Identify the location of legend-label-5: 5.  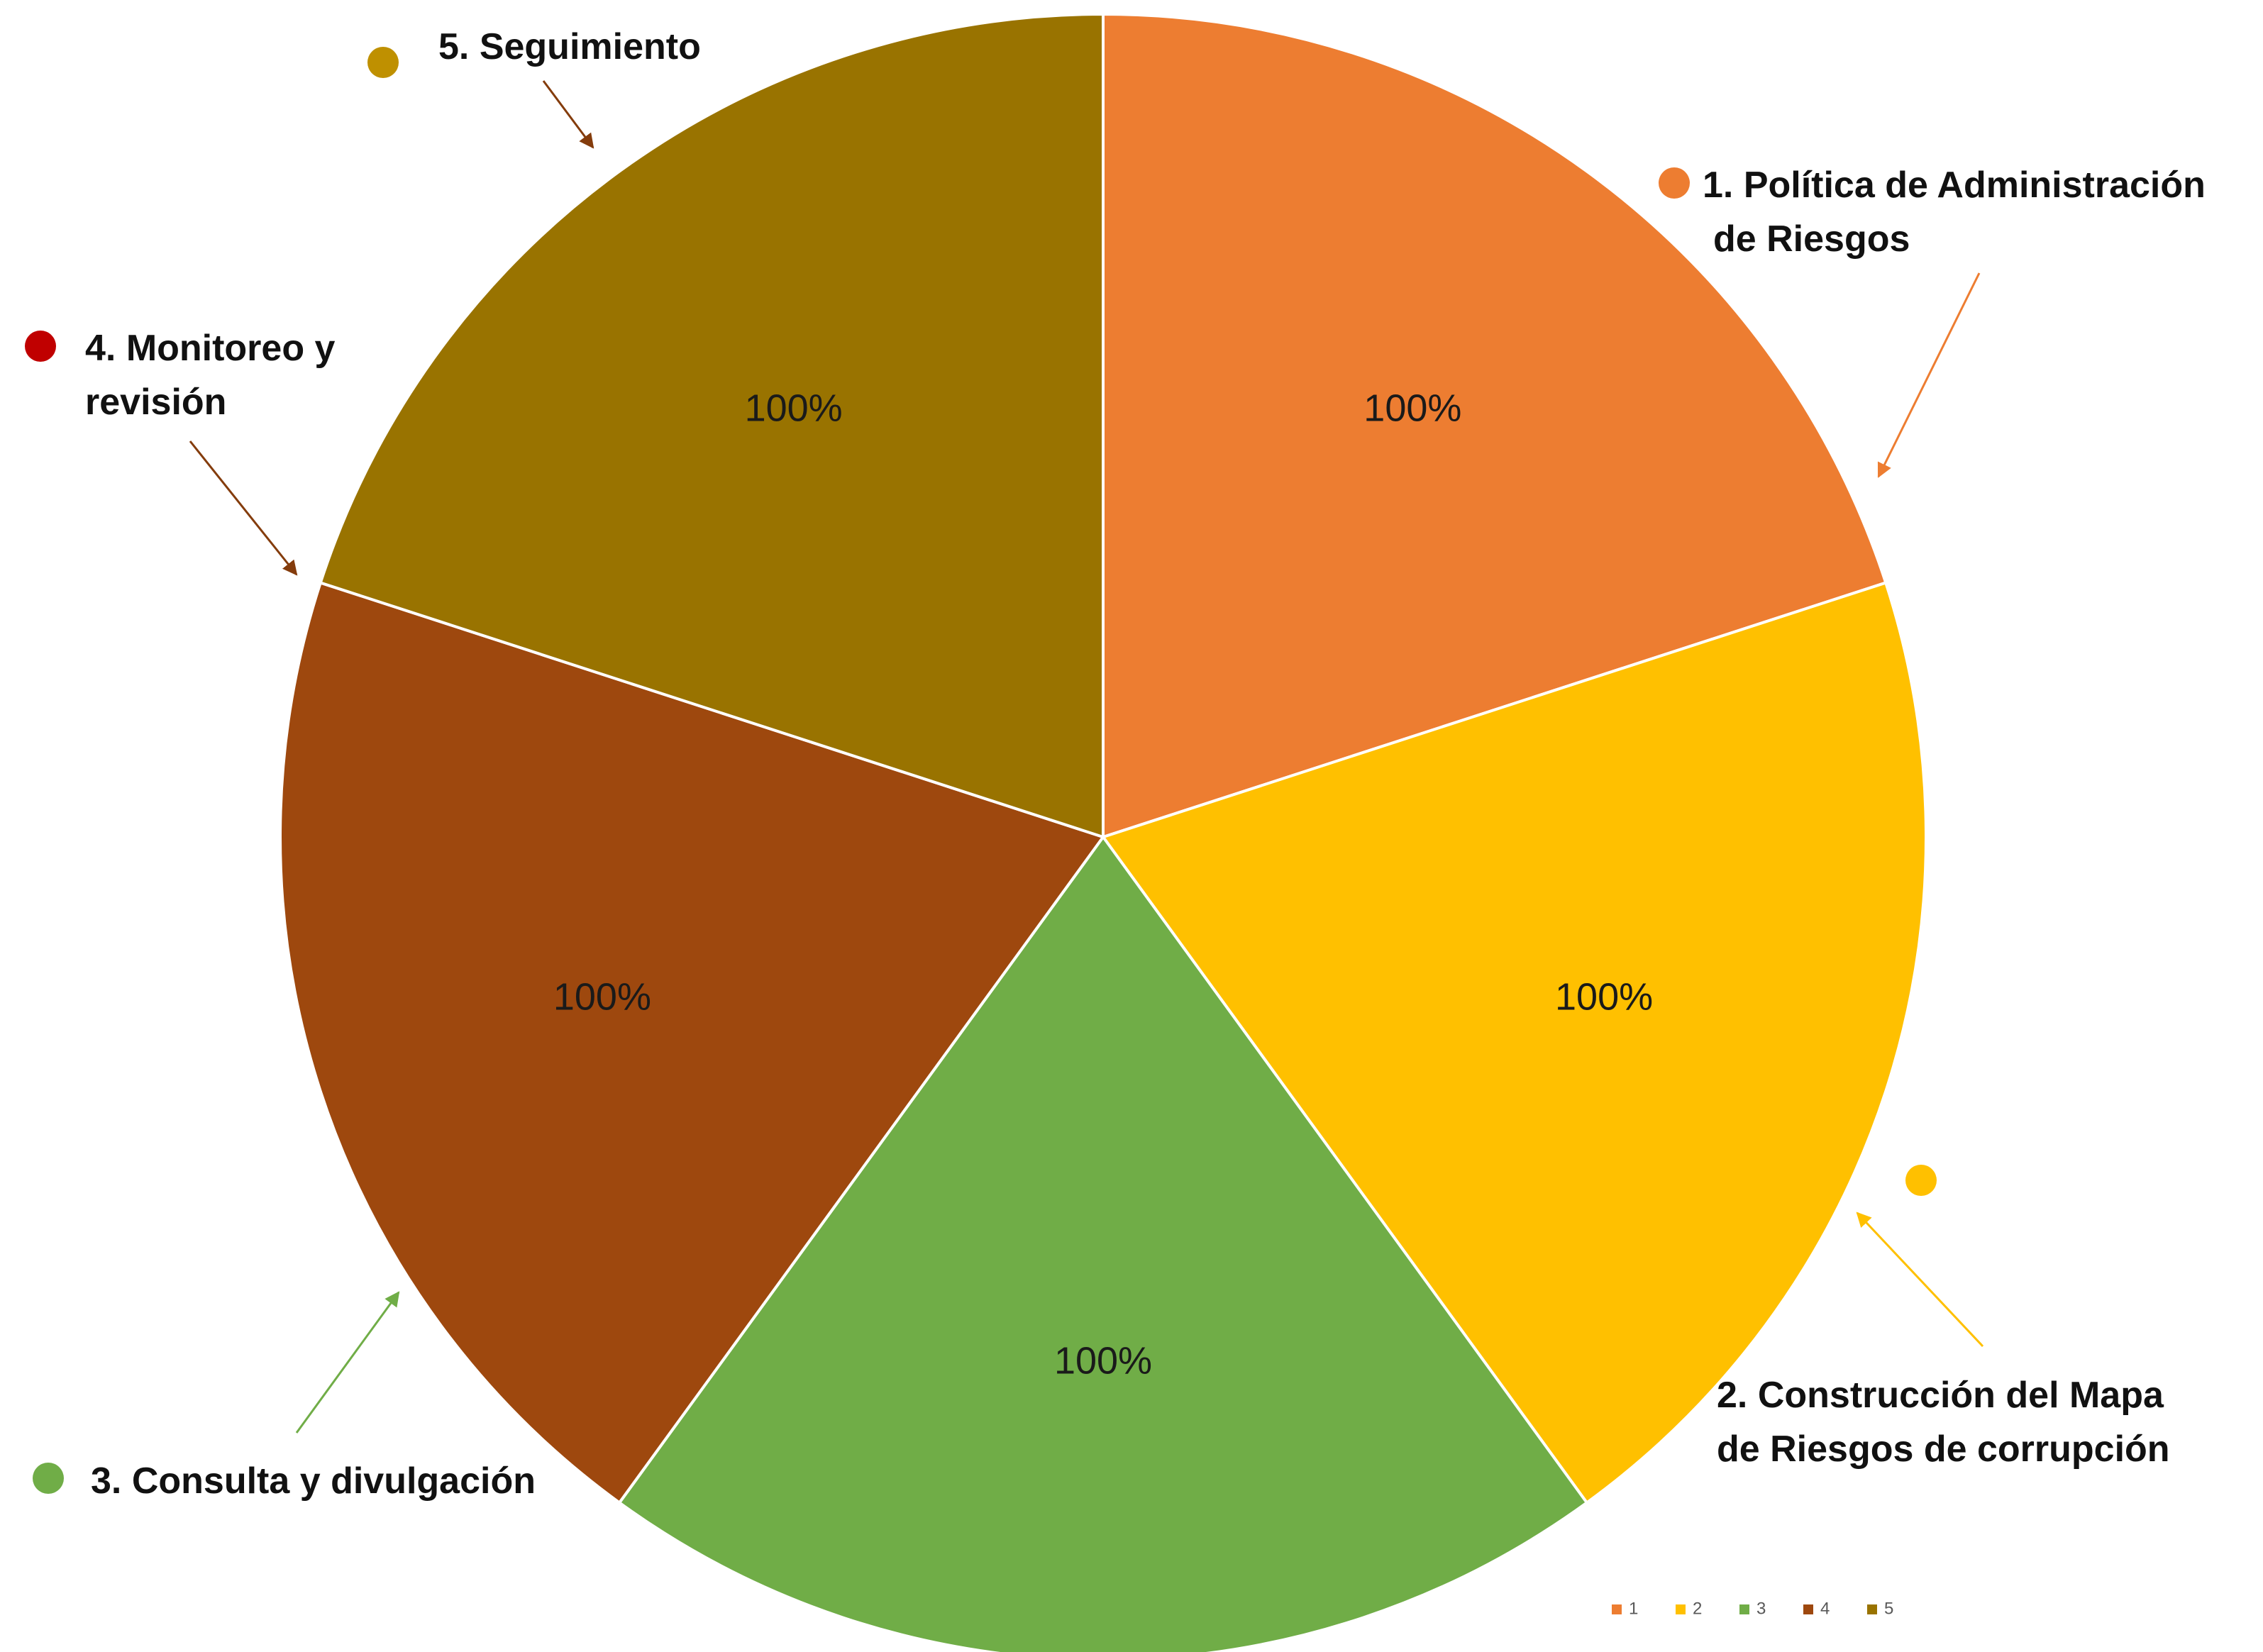
(1888, 1608).